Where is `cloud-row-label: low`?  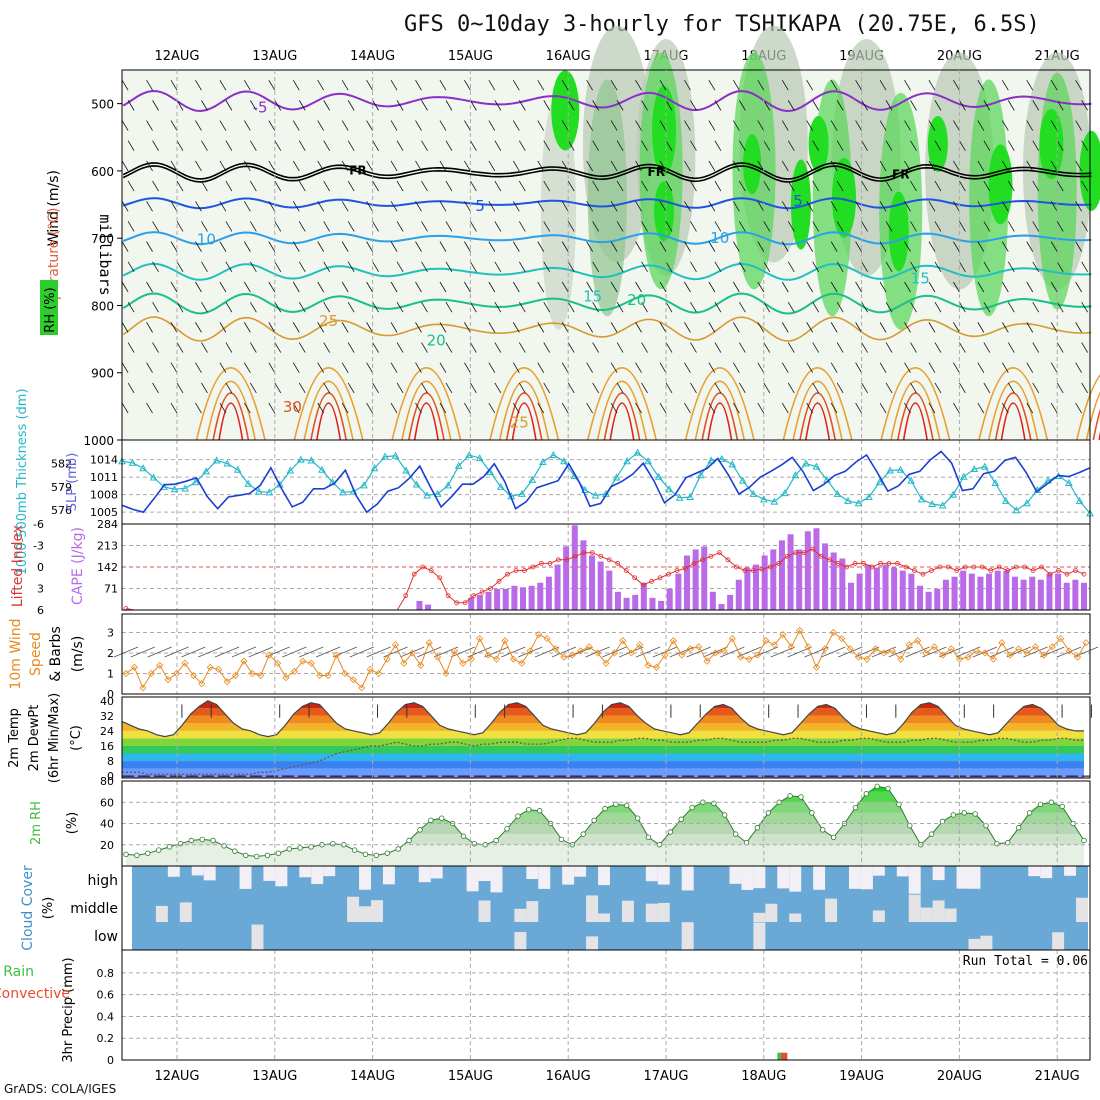 cloud-row-label: low is located at coordinates (106, 937).